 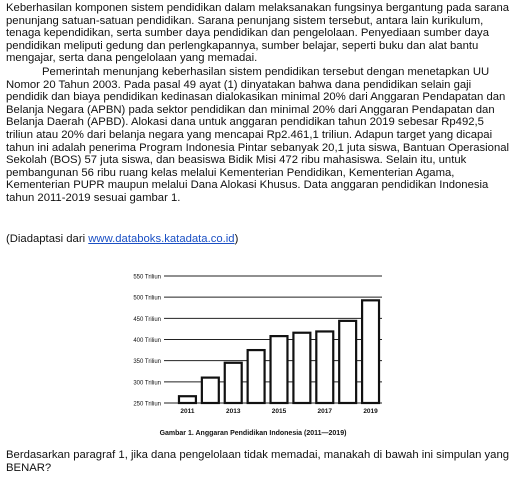 I want to click on bar-2013, so click(x=233, y=383).